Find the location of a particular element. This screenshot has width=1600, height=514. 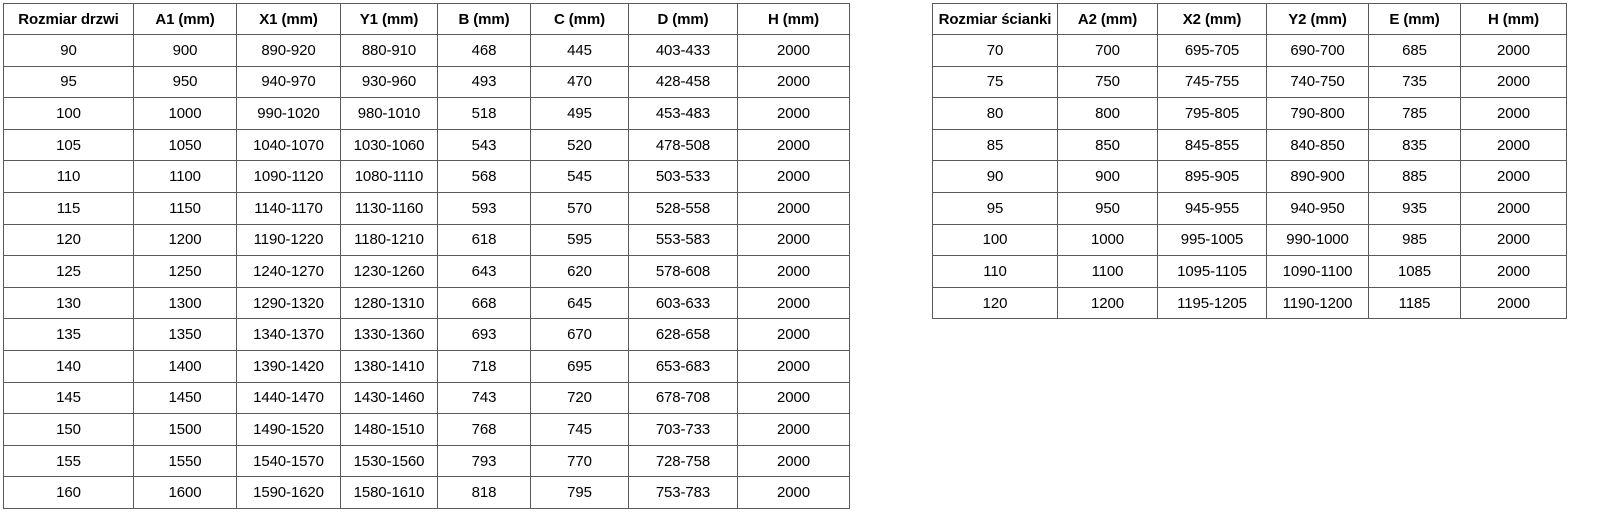

table-cell: 720 is located at coordinates (579, 398).